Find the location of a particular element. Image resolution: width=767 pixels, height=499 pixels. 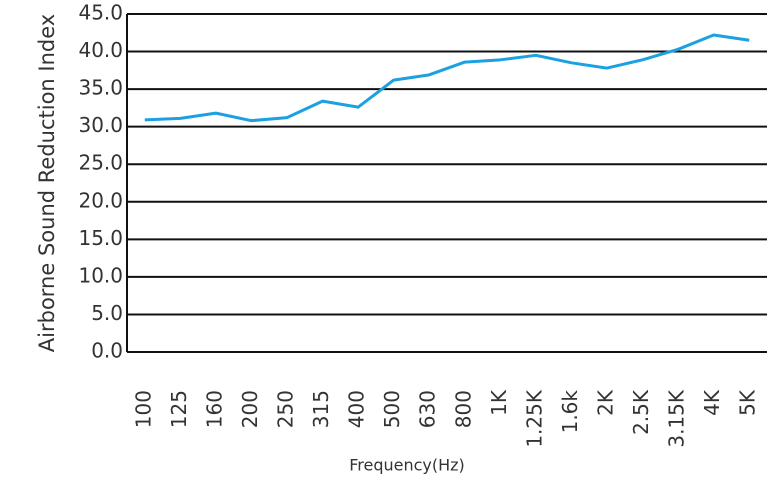

x-tick-label: 630 is located at coordinates (428, 409).